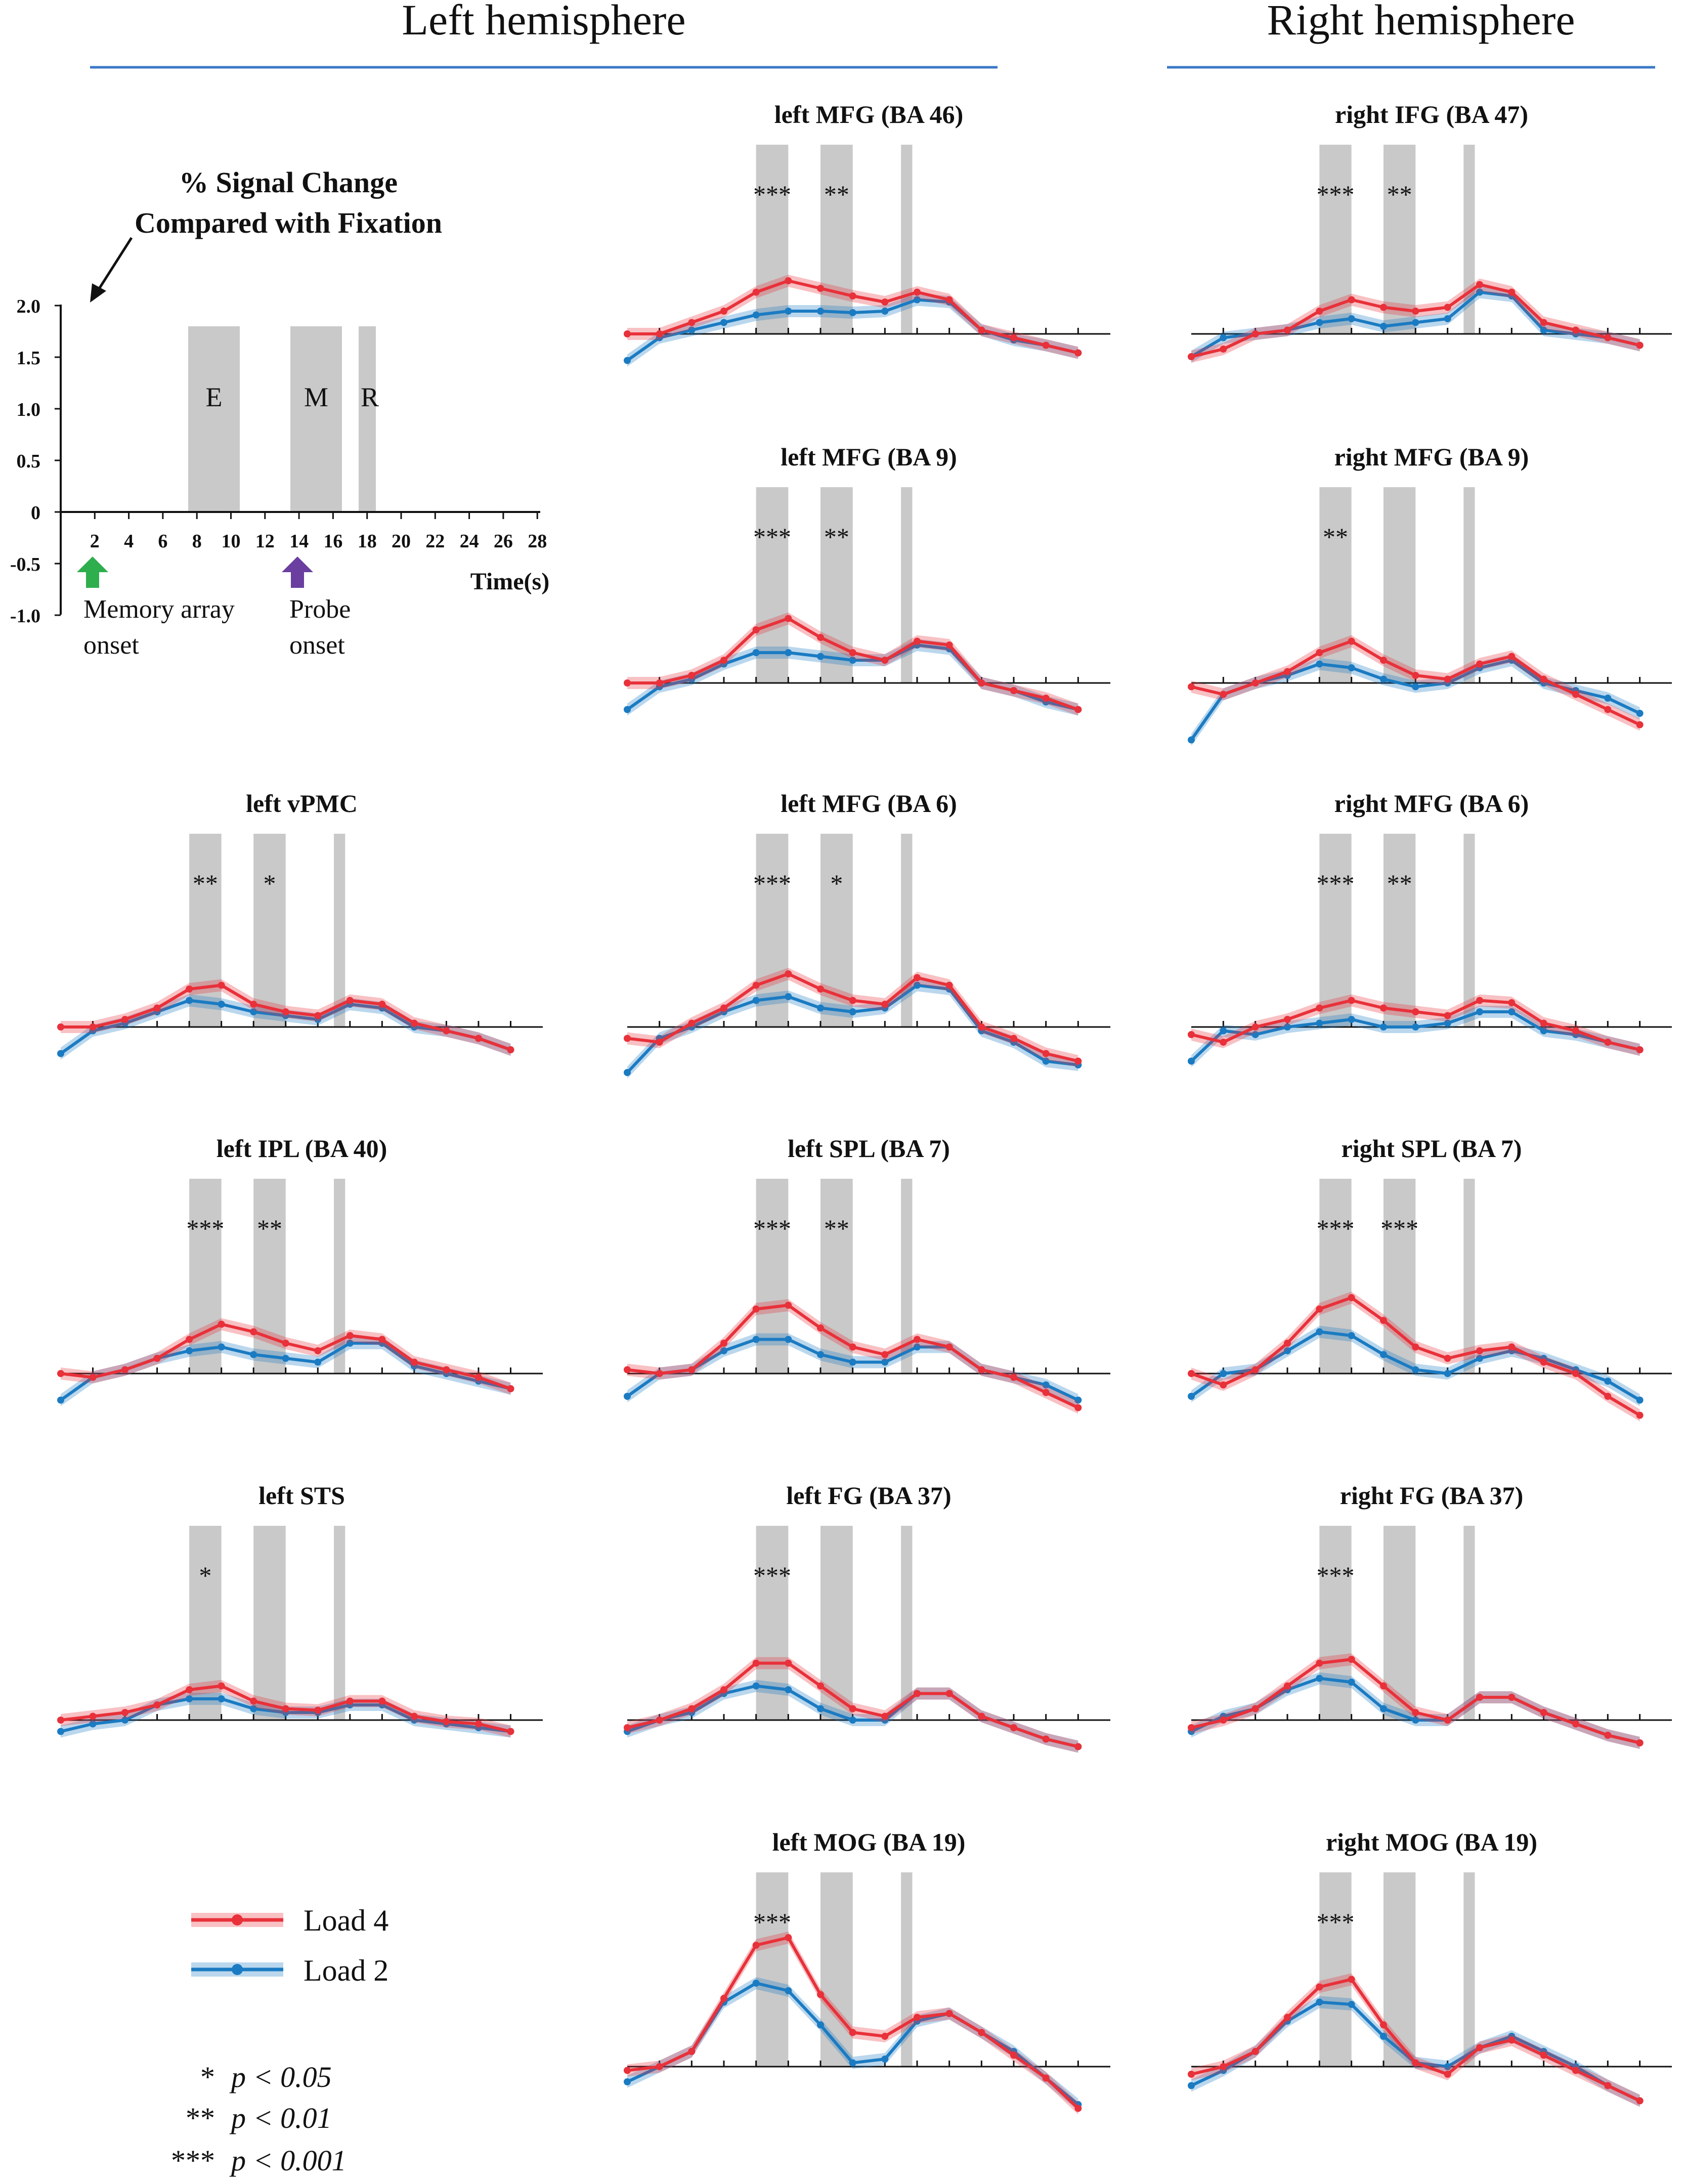 This screenshot has height=2184, width=1686. What do you see at coordinates (208, 2077) in the screenshot?
I see `sig-stars-1: *` at bounding box center [208, 2077].